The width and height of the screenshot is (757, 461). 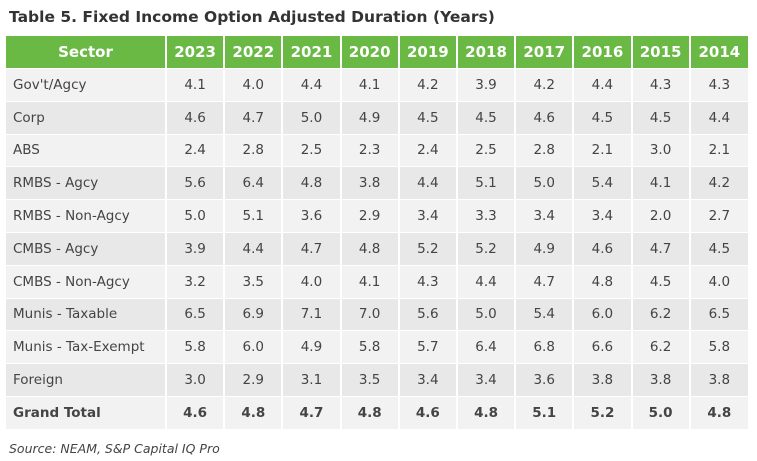 I want to click on value-cell: 7.1, so click(x=311, y=314).